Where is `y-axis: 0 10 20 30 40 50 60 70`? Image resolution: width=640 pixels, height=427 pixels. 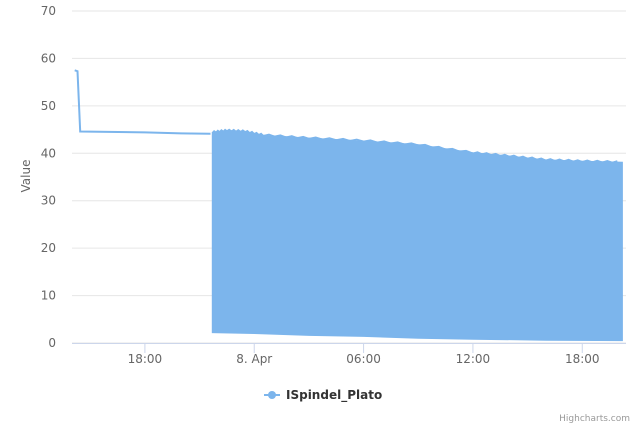
y-axis: 0 10 20 30 40 50 60 70 is located at coordinates (48, 177).